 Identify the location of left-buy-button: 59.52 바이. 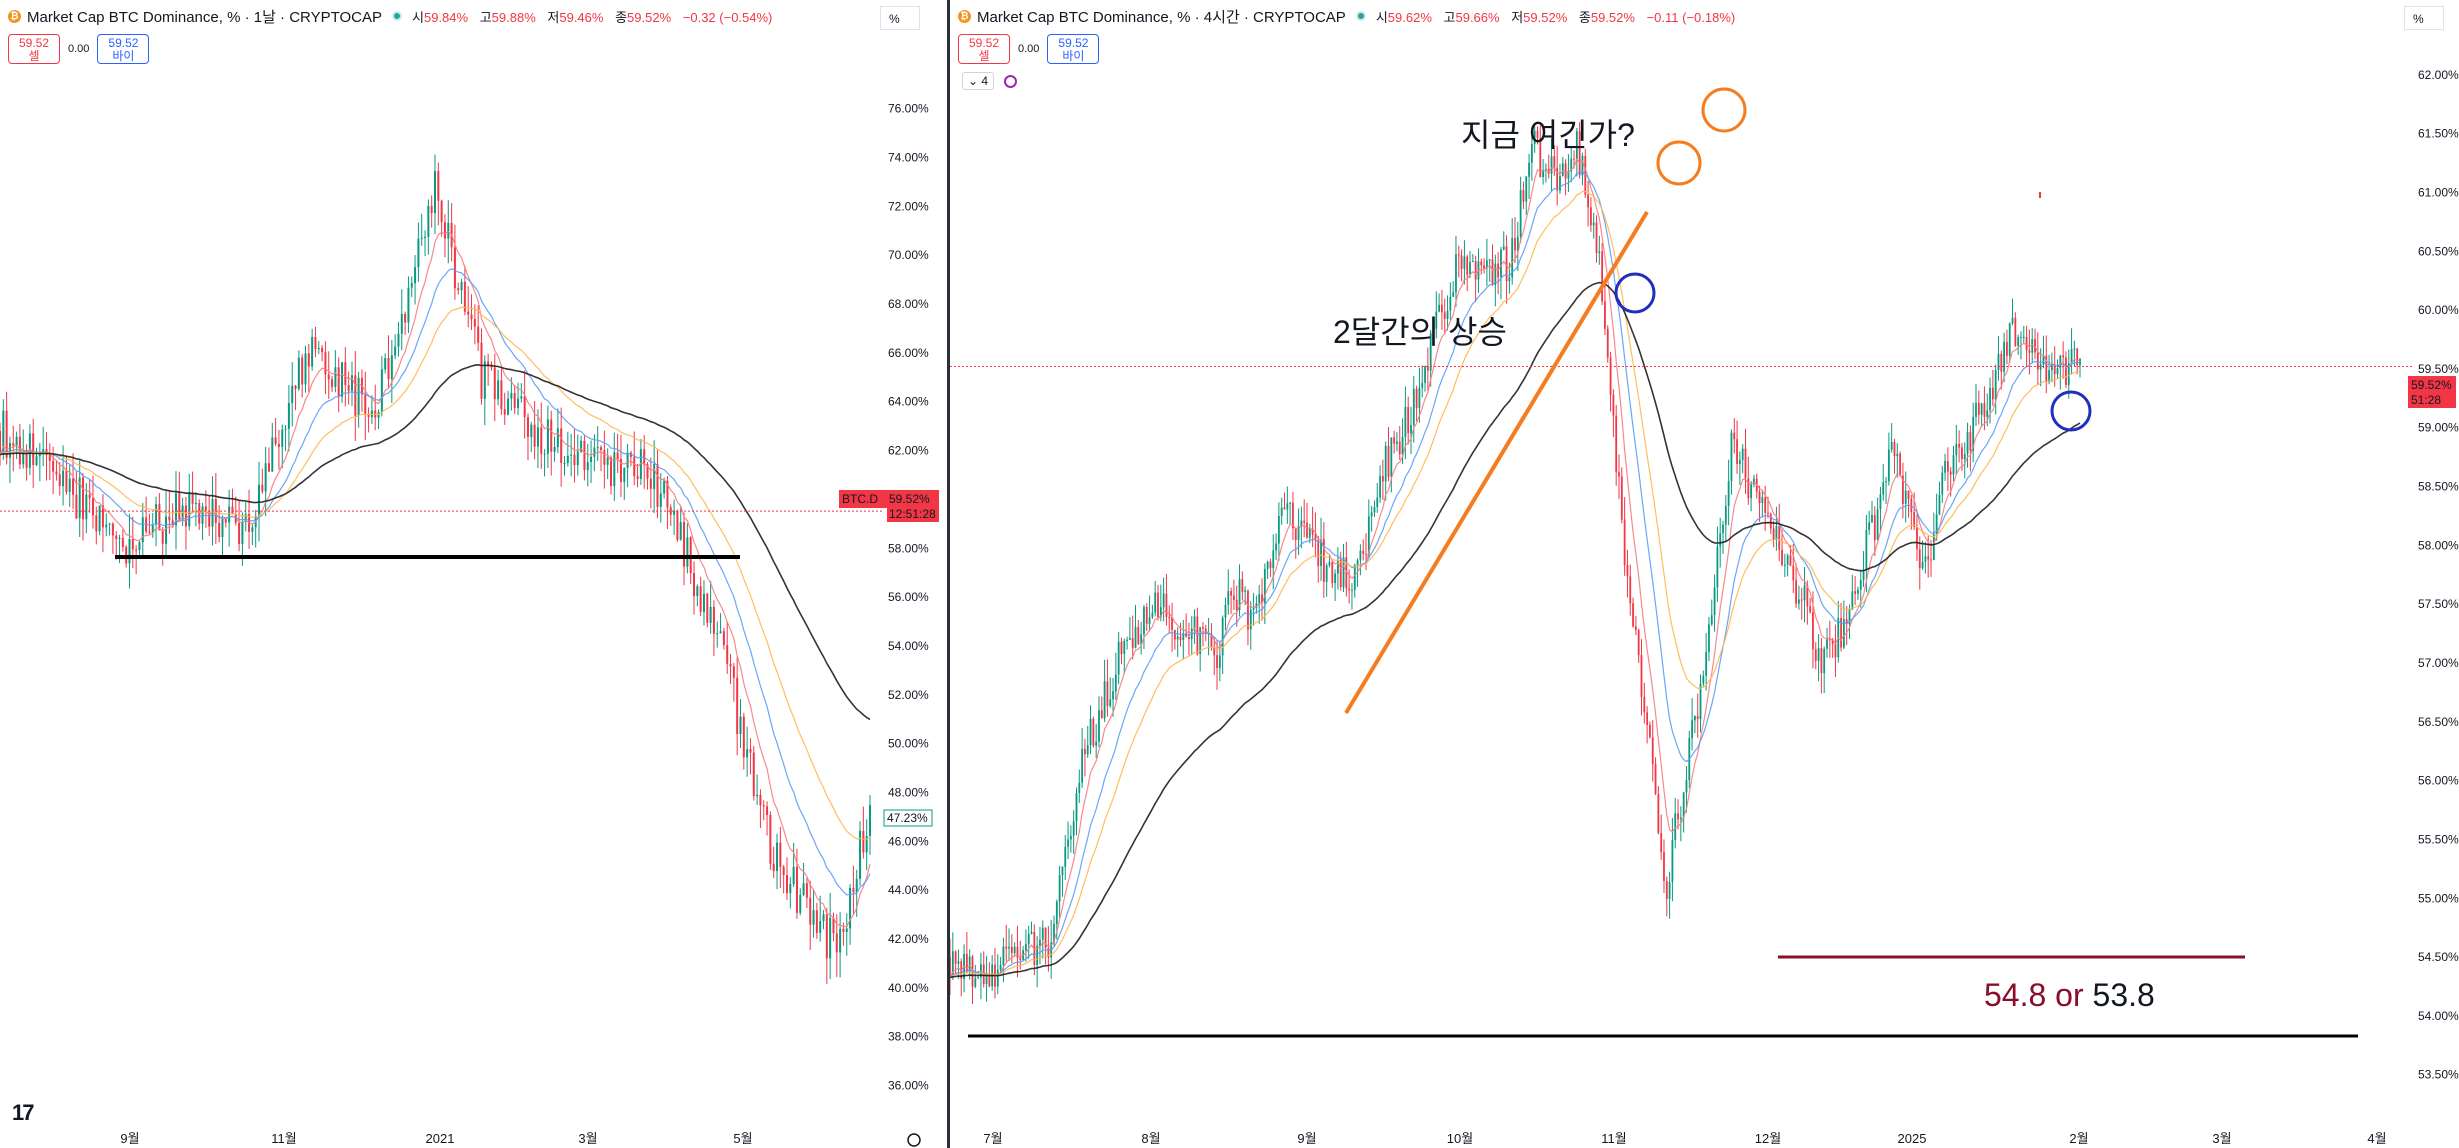
(123, 49).